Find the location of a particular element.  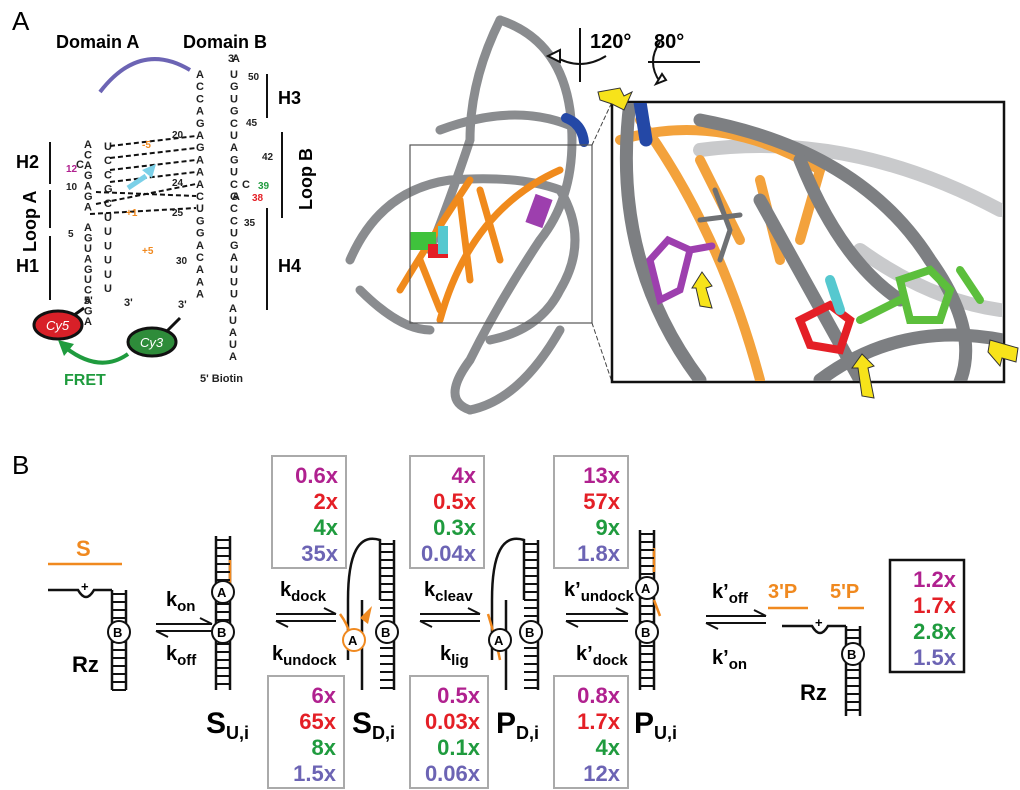

tertiary-lines is located at coordinates (143, 175).